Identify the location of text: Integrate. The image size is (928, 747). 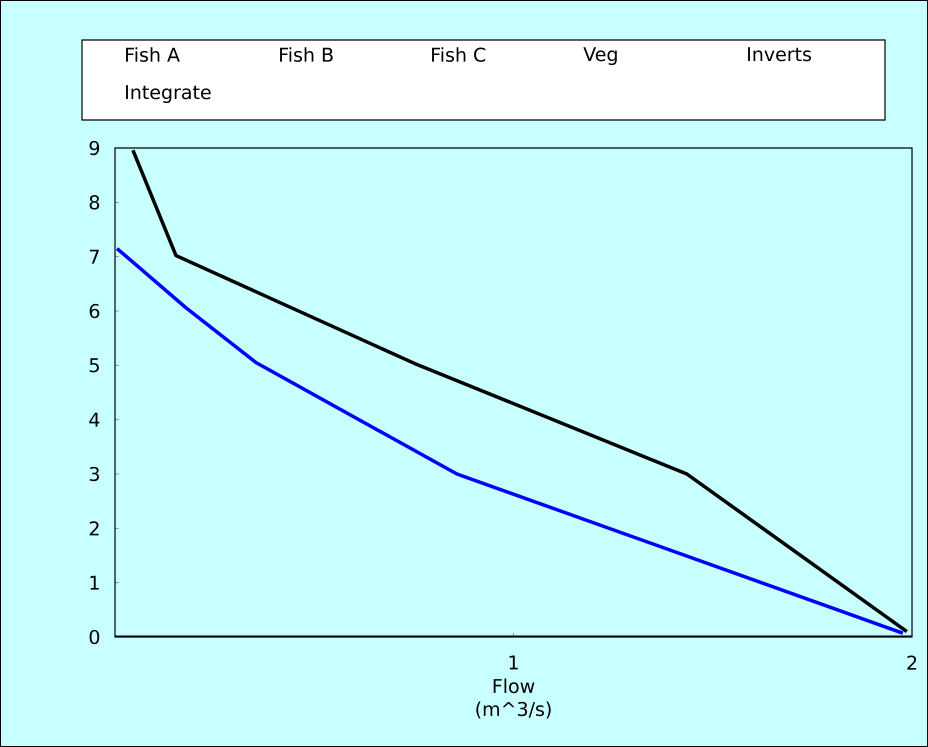
(168, 94).